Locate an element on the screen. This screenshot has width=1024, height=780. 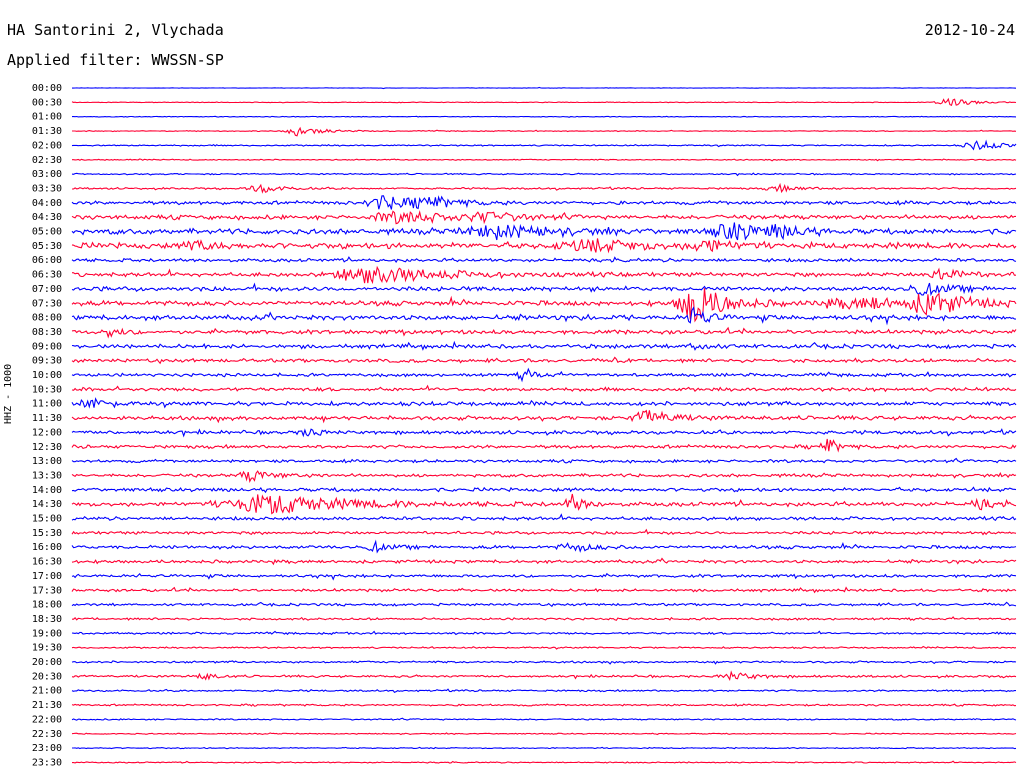
row-label: 16:00 is located at coordinates (47, 547).